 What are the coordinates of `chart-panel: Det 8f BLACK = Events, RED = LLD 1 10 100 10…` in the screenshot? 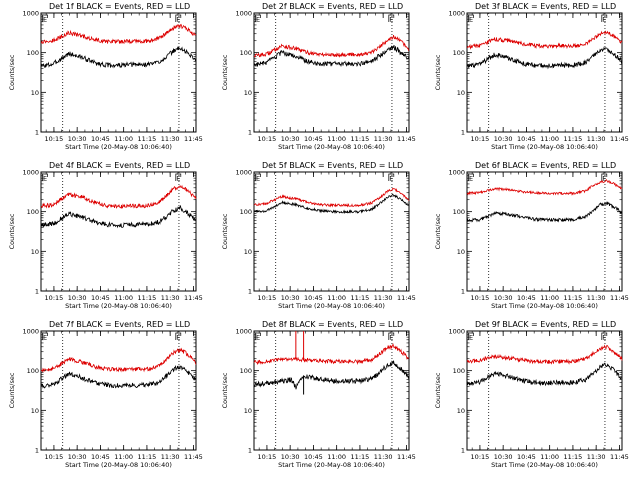 It's located at (318, 394).